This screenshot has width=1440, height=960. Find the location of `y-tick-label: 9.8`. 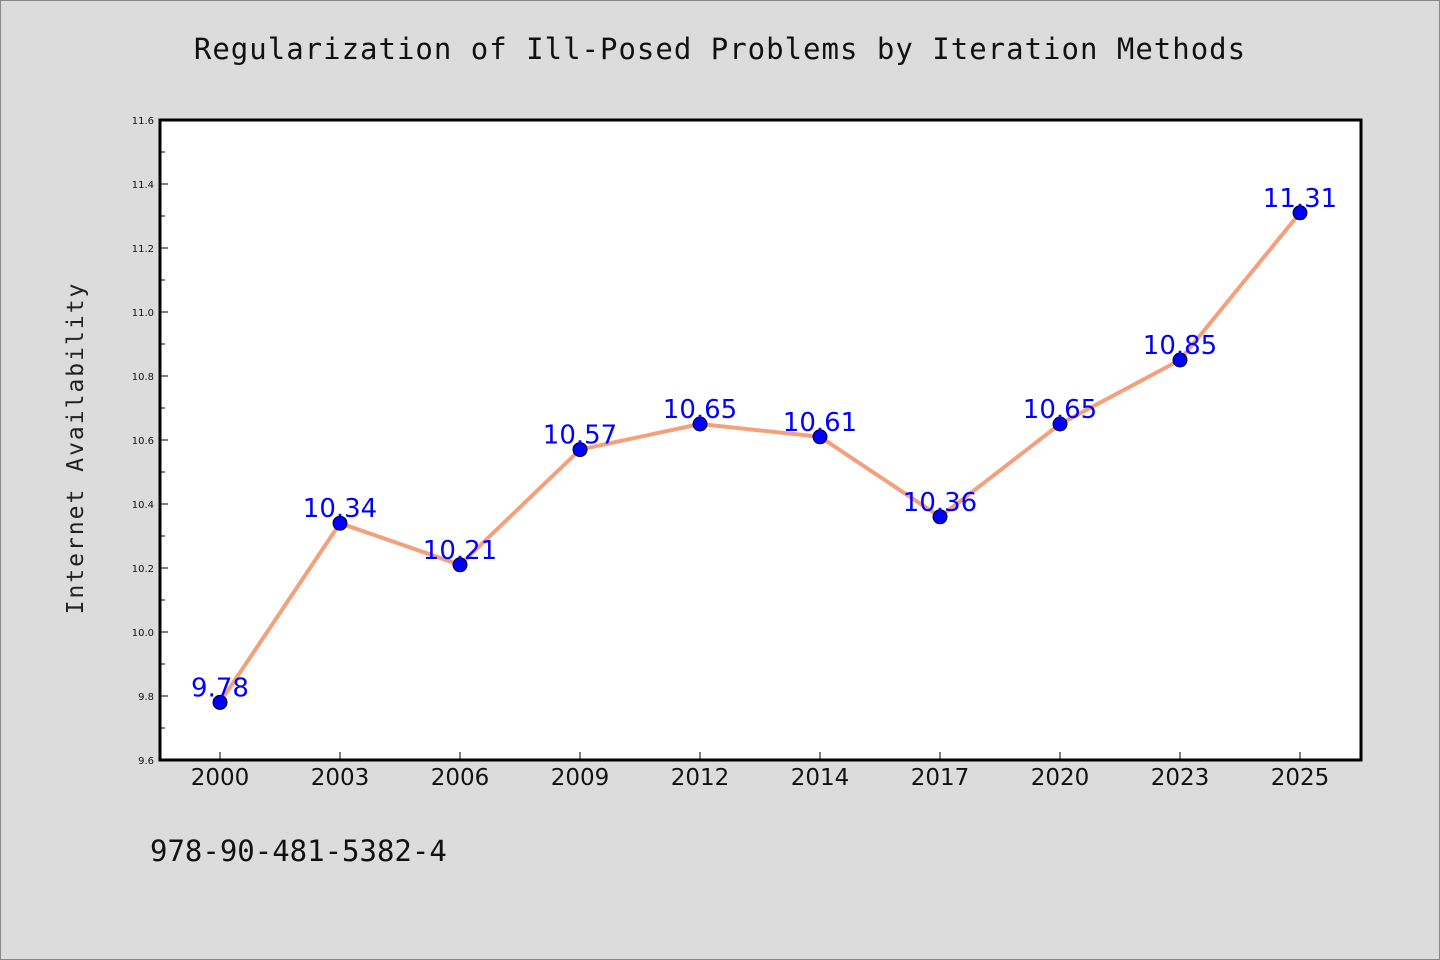

y-tick-label: 9.8 is located at coordinates (146, 697).